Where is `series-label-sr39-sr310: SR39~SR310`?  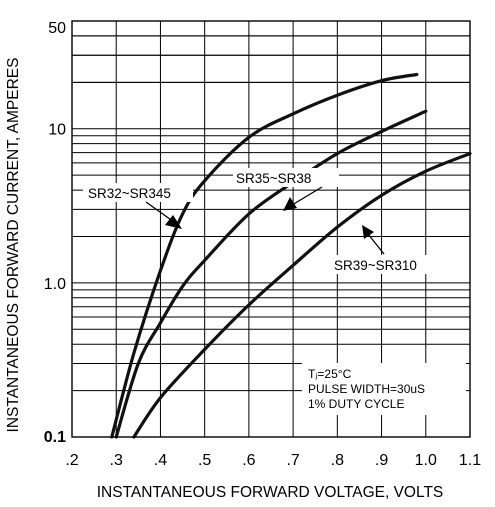
series-label-sr39-sr310: SR39~SR310 is located at coordinates (375, 265).